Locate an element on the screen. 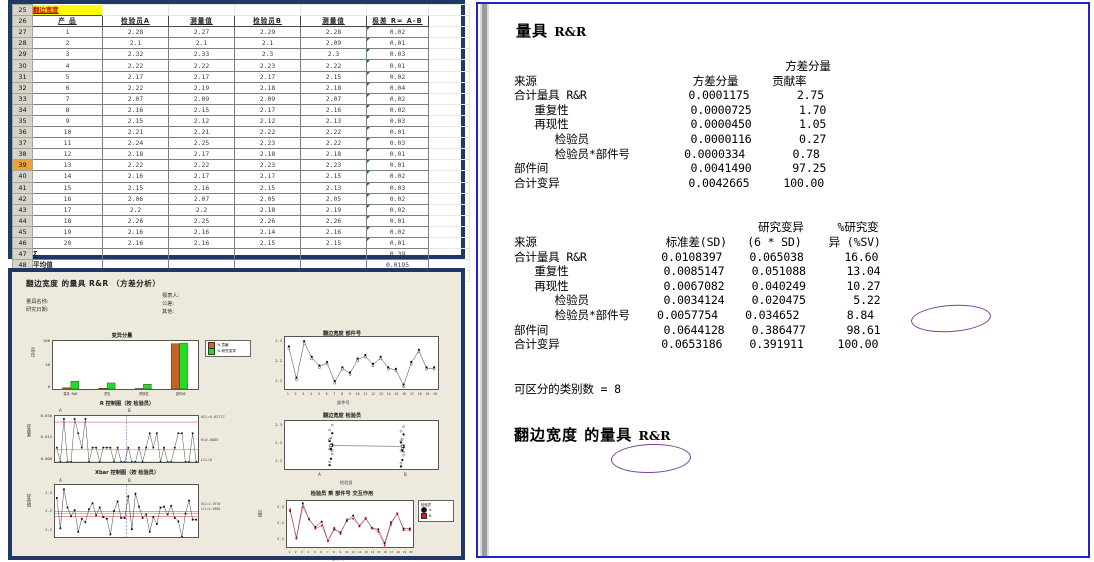 The image size is (1094, 562). cell-inspector-b-1: 2.14 is located at coordinates (267, 231).